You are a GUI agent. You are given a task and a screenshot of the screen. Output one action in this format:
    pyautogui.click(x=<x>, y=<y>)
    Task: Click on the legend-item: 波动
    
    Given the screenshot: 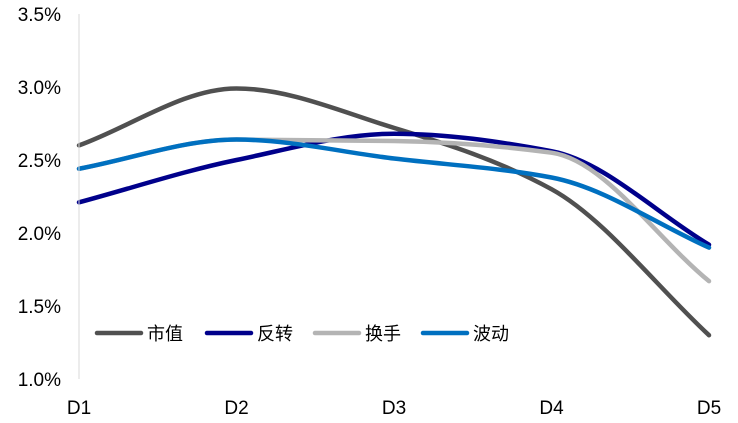 What is the action you would take?
    pyautogui.click(x=464, y=334)
    